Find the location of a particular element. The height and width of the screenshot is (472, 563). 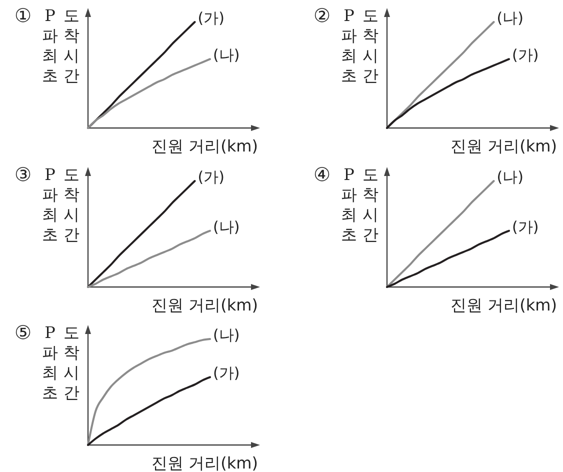

chart-title: ⑤ is located at coordinates (23, 333).